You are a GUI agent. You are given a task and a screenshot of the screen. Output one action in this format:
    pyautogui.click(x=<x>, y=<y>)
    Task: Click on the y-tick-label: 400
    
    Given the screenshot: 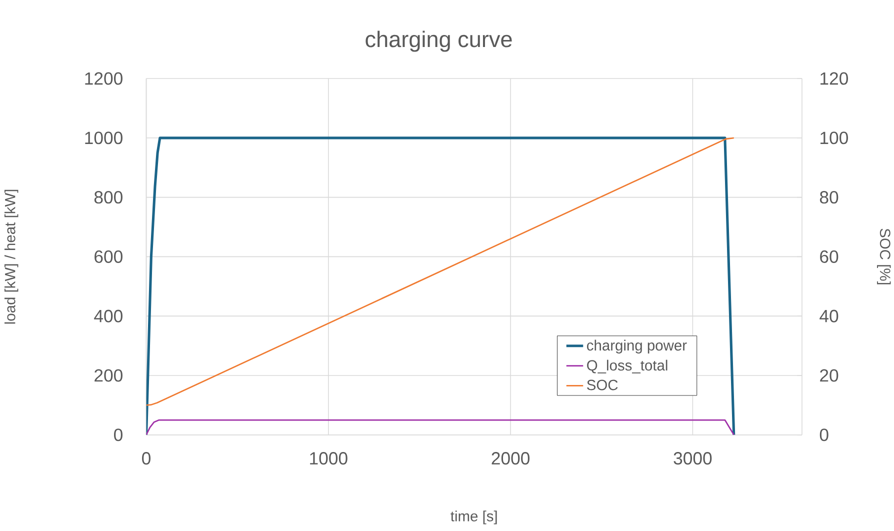 What is the action you would take?
    pyautogui.click(x=108, y=316)
    